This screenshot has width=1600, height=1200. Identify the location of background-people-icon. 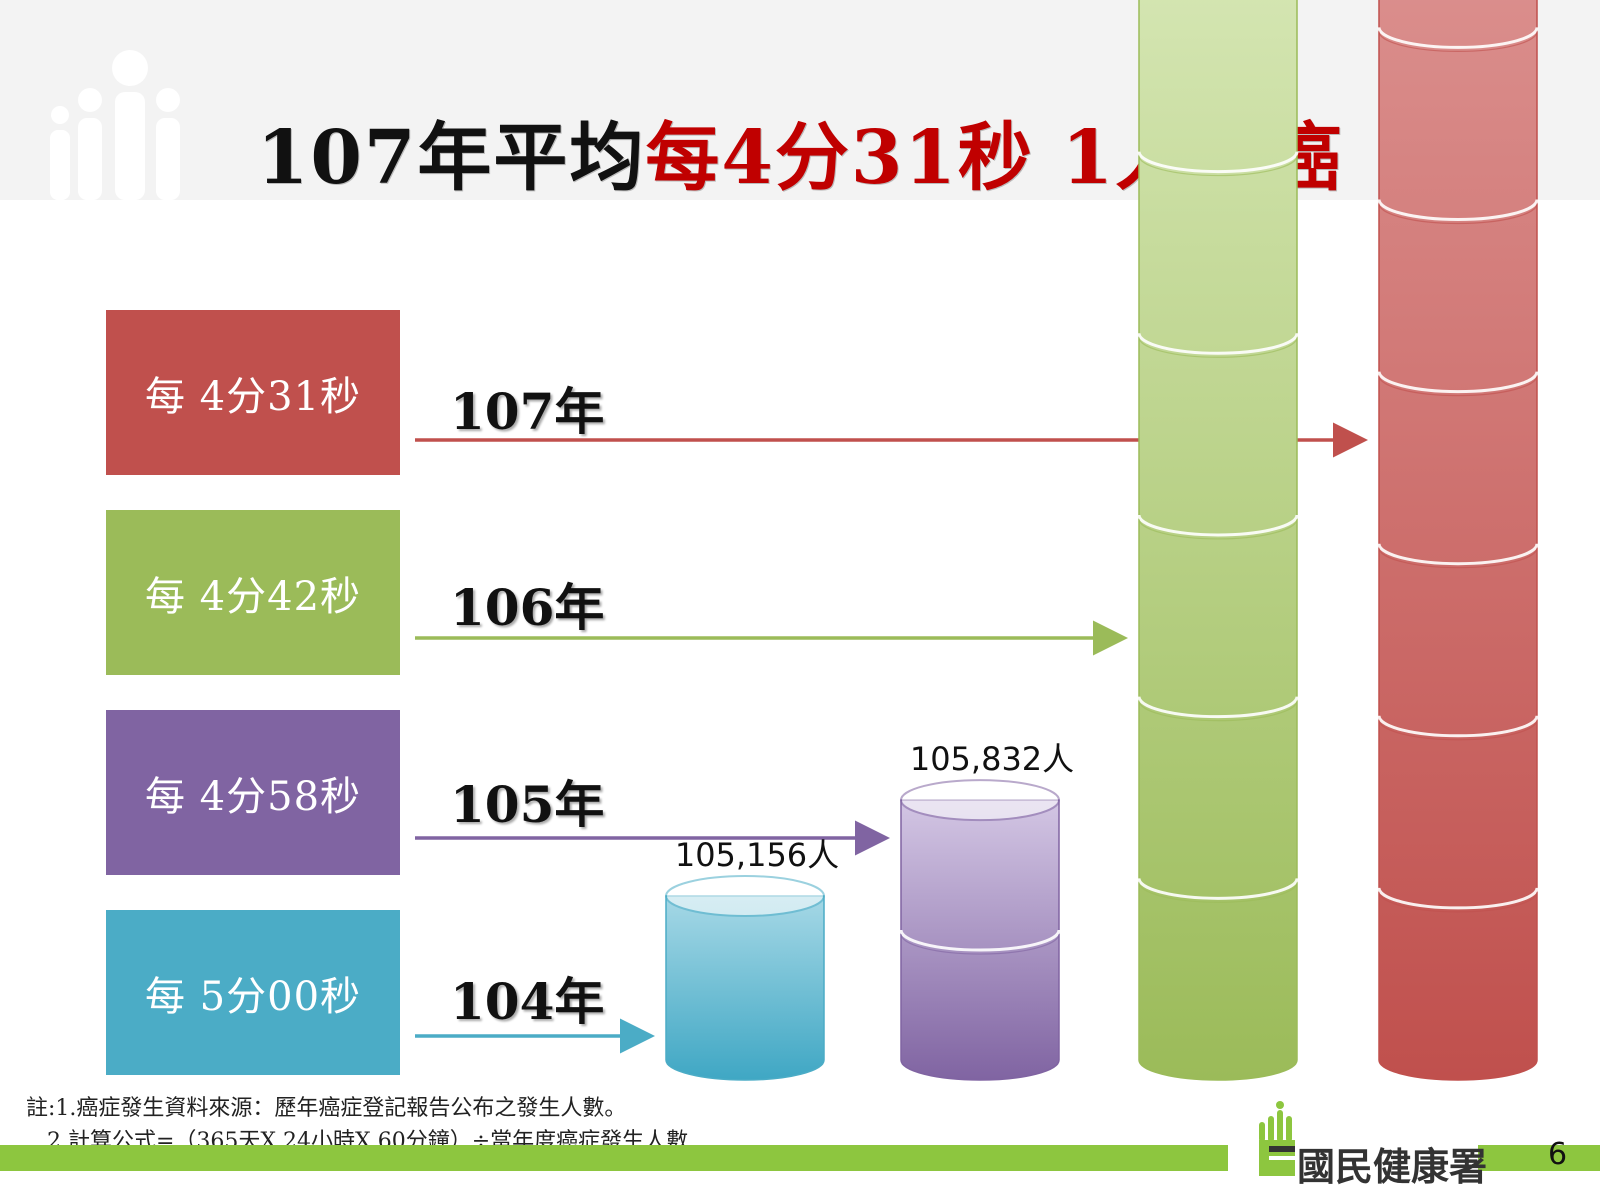
(115, 125).